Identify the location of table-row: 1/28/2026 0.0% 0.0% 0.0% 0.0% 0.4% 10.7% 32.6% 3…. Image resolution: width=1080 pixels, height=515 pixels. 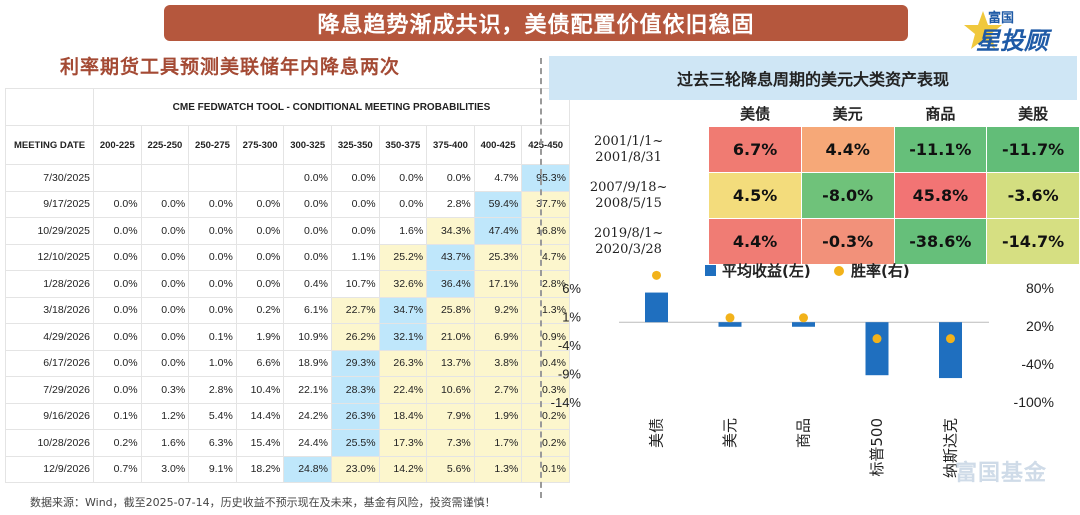
(287, 284).